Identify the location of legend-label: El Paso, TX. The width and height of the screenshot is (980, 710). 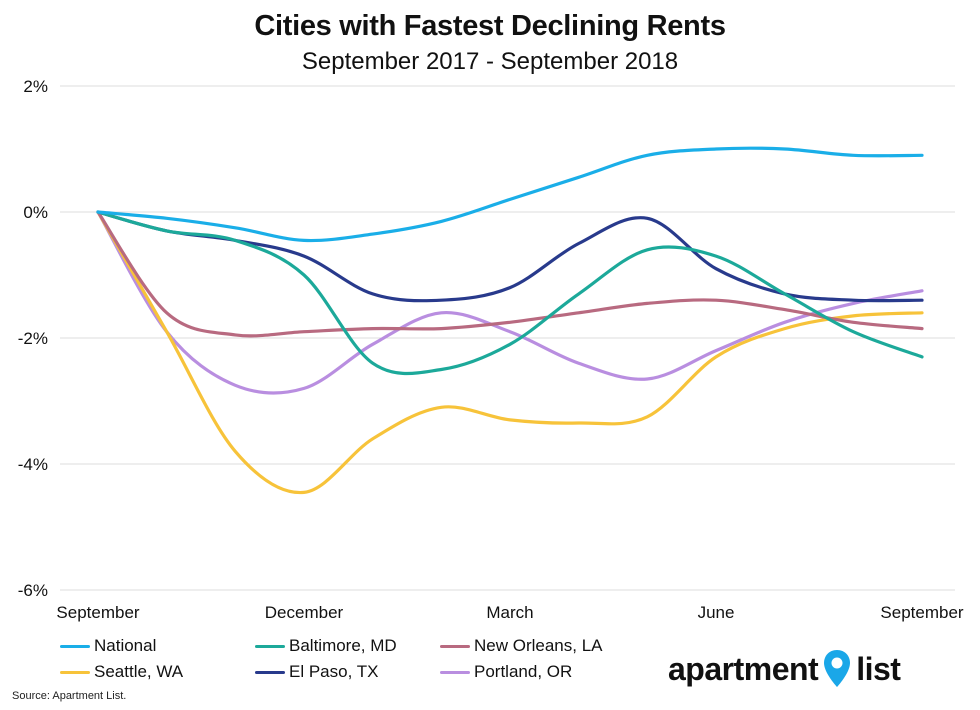
(334, 671).